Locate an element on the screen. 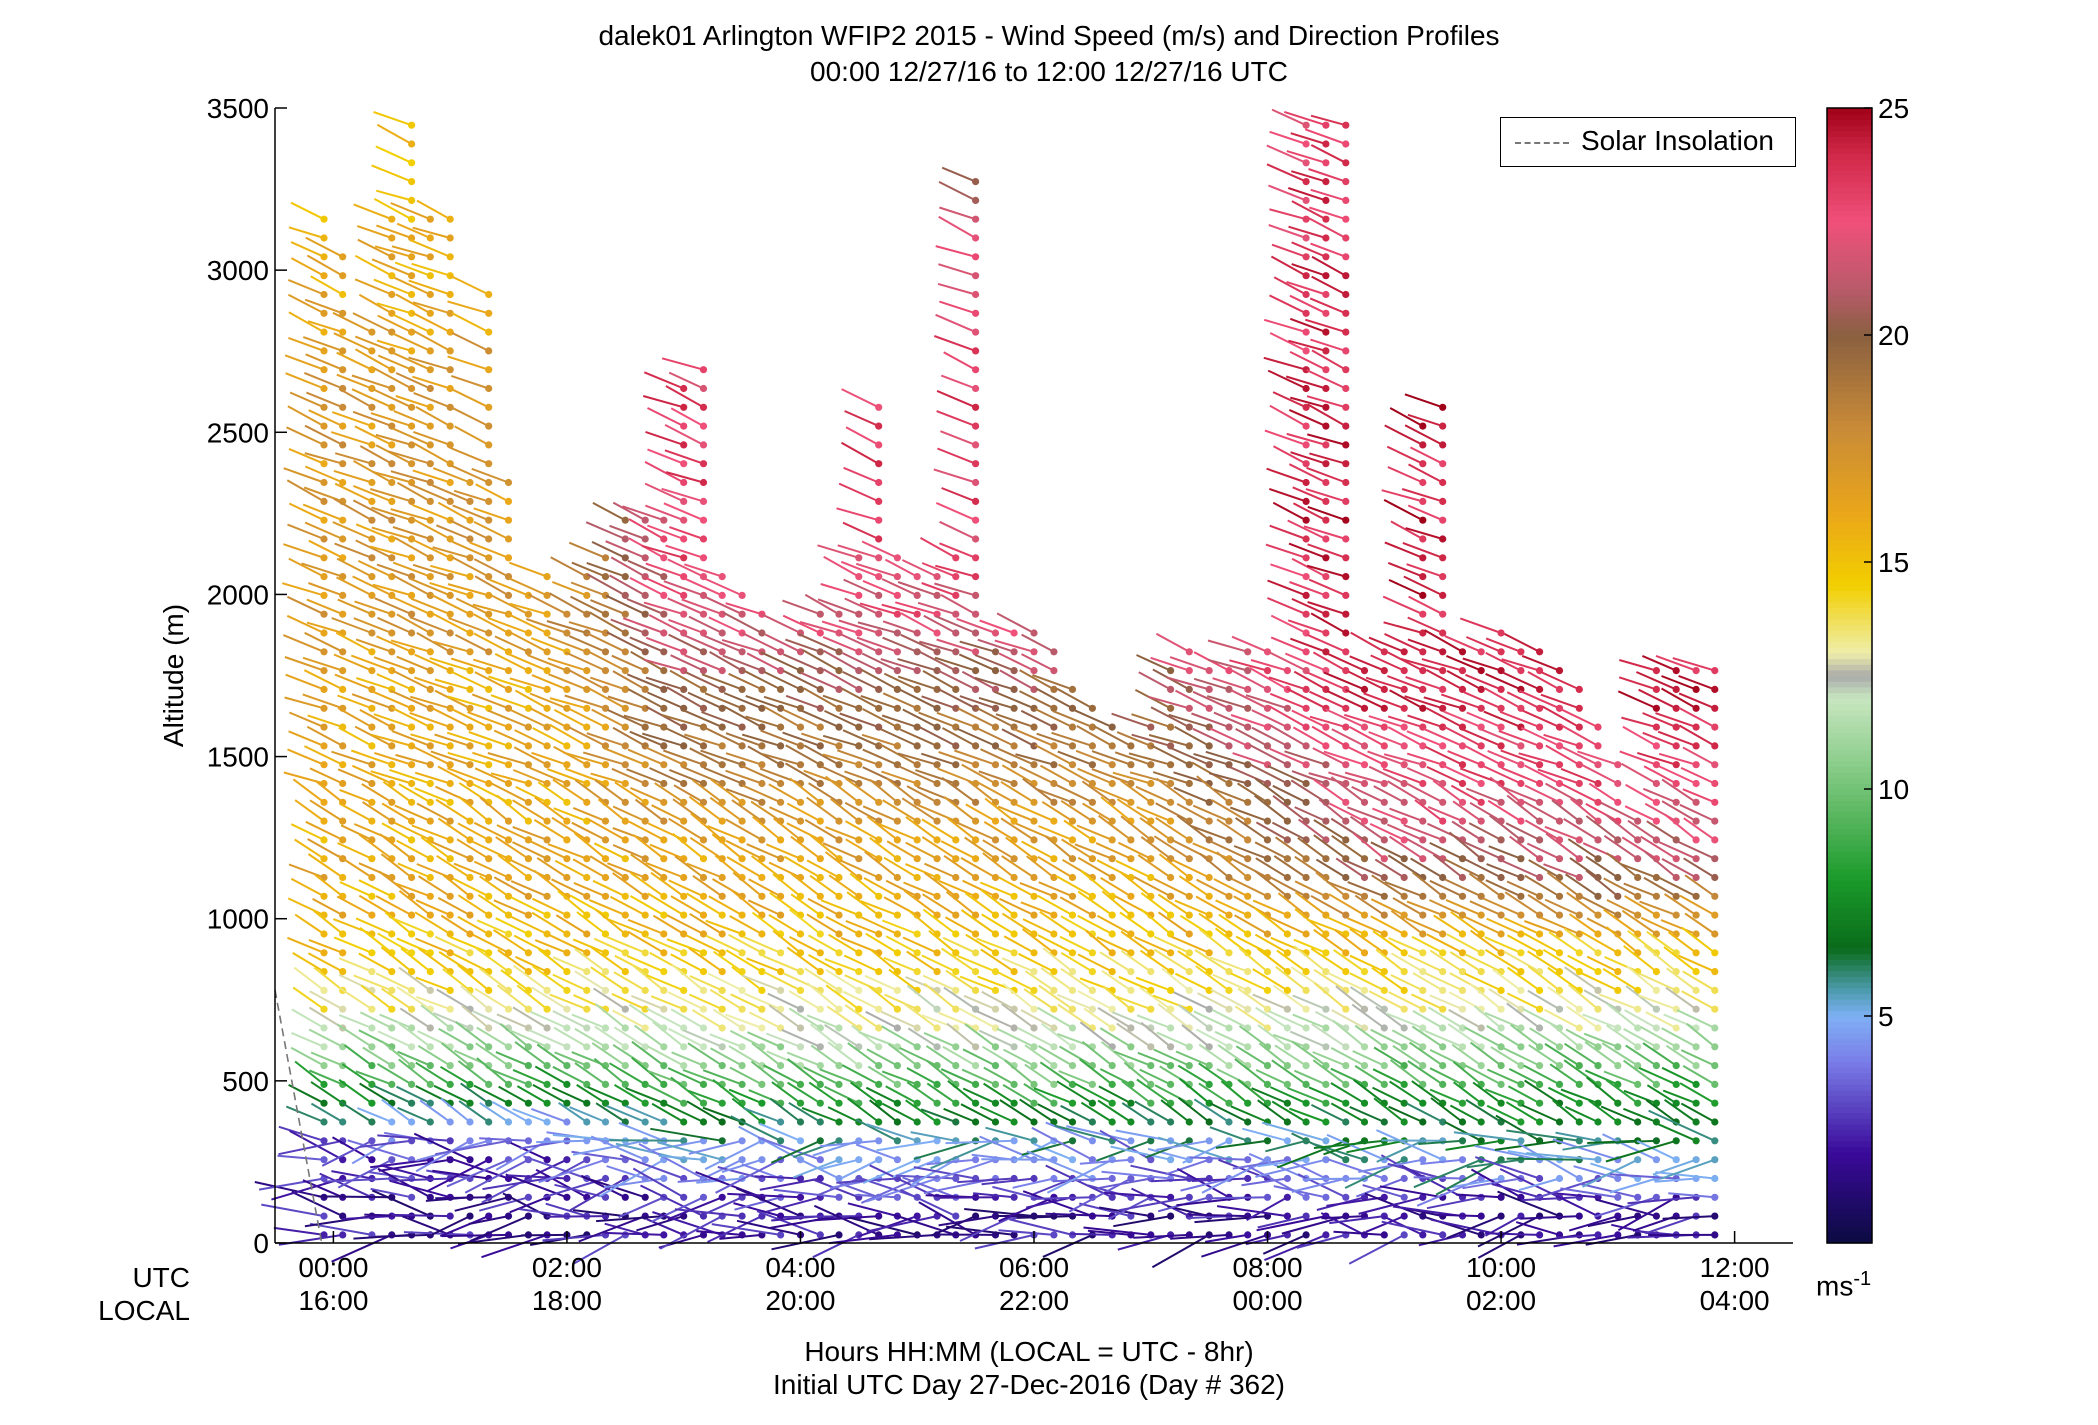  wind-barb-dot-1933 is located at coordinates (1306, 972).